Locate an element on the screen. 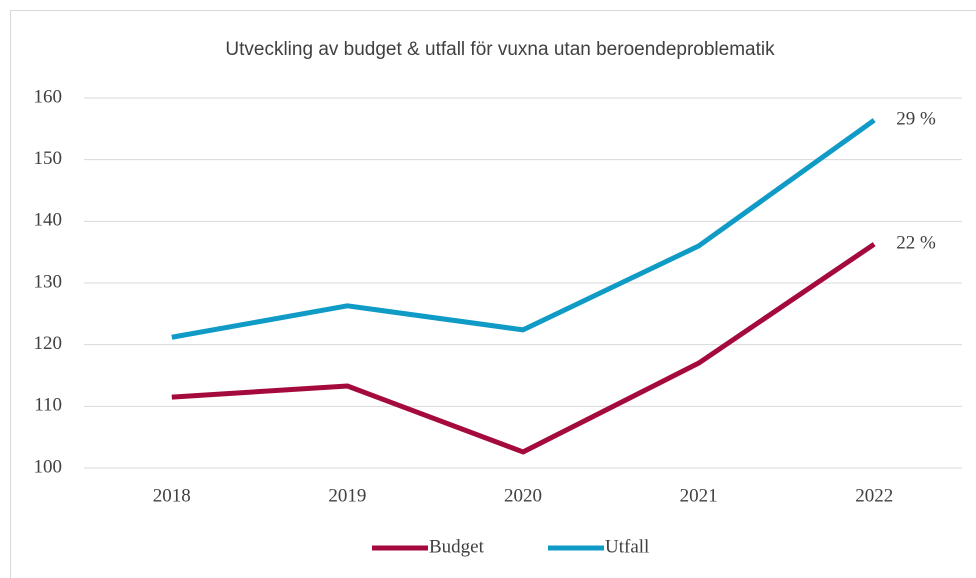  x-tick-label: 2019 is located at coordinates (347, 495).